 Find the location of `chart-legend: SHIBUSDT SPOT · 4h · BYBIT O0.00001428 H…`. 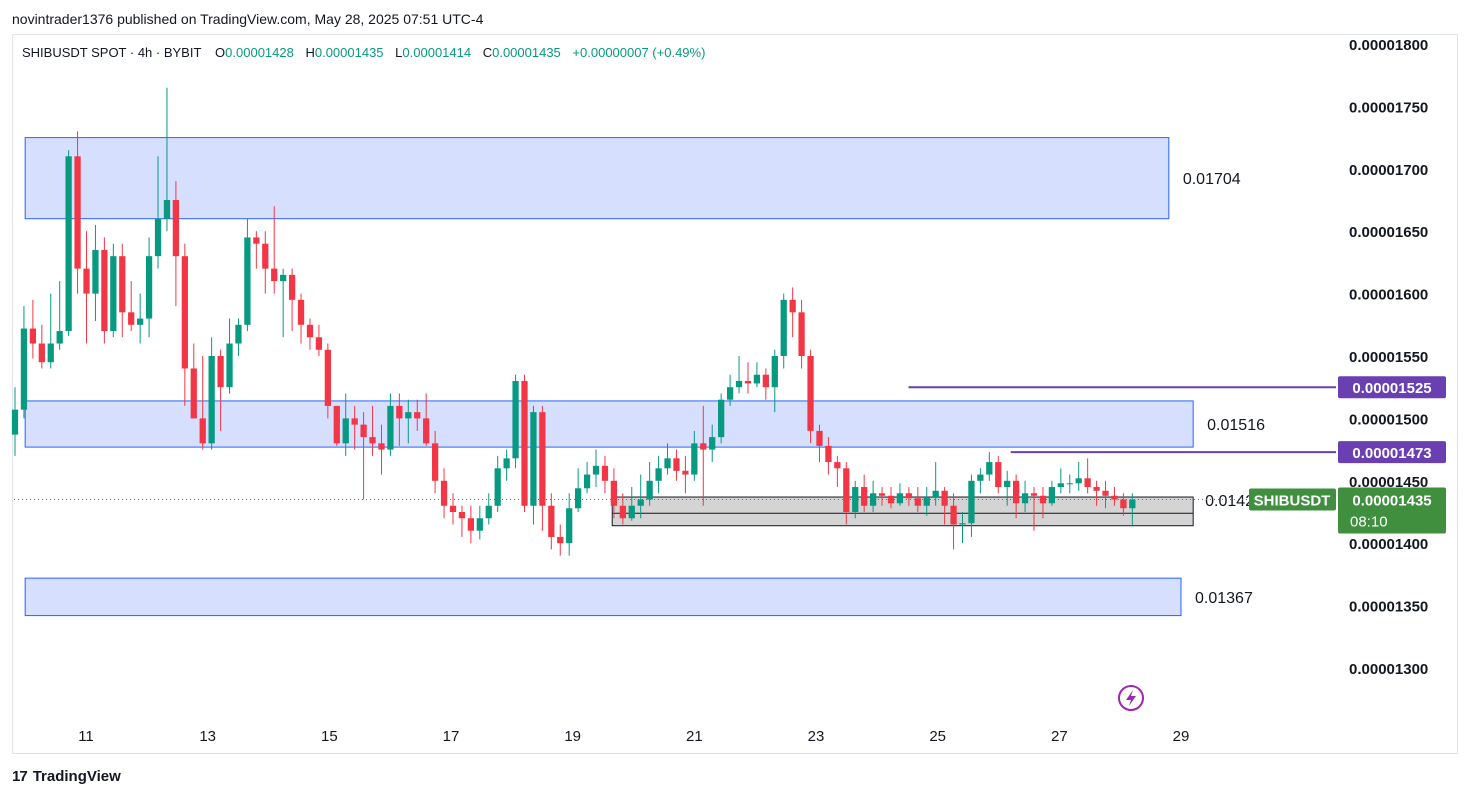

chart-legend: SHIBUSDT SPOT · 4h · BYBIT O0.00001428 H… is located at coordinates (363, 52).